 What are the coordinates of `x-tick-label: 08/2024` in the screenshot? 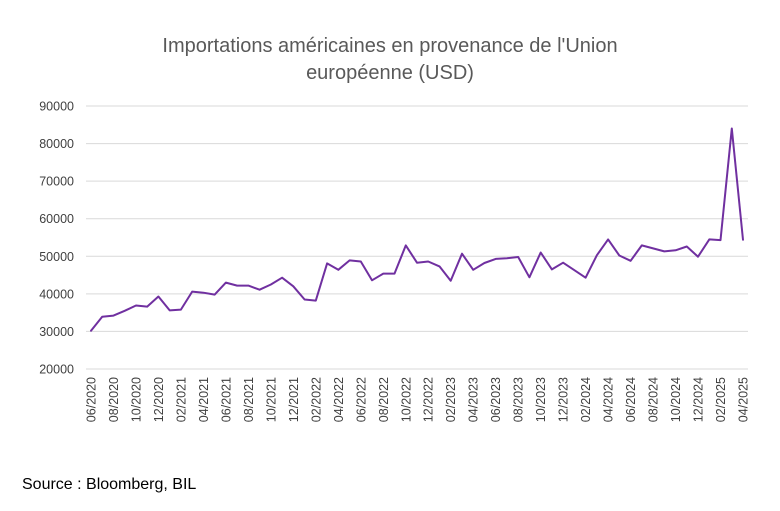 It's located at (654, 399).